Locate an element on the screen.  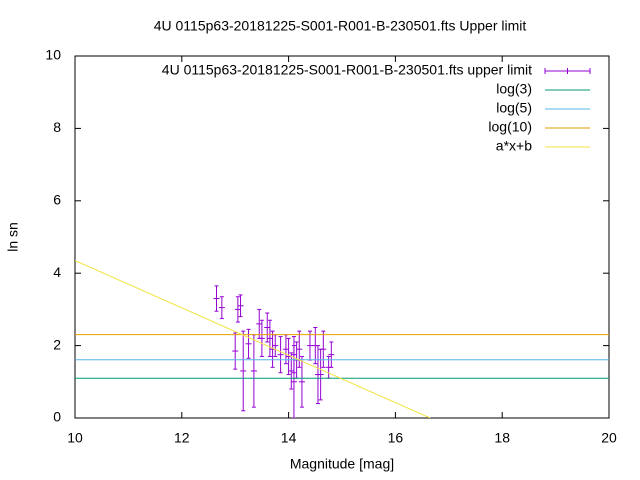
legend-label: log(5) is located at coordinates (514, 108).